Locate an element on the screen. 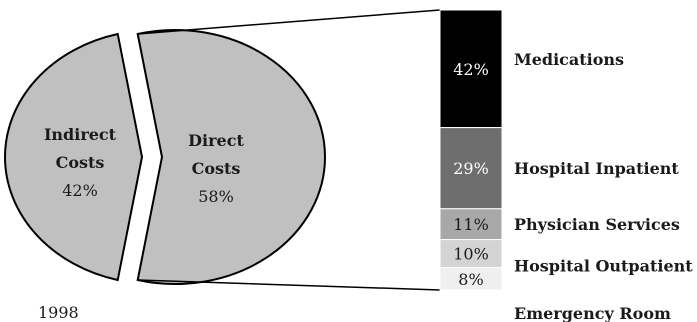 This screenshot has height=322, width=697. breakdown-bar: 42% 29% 11% 10% 8% is located at coordinates (471, 150).